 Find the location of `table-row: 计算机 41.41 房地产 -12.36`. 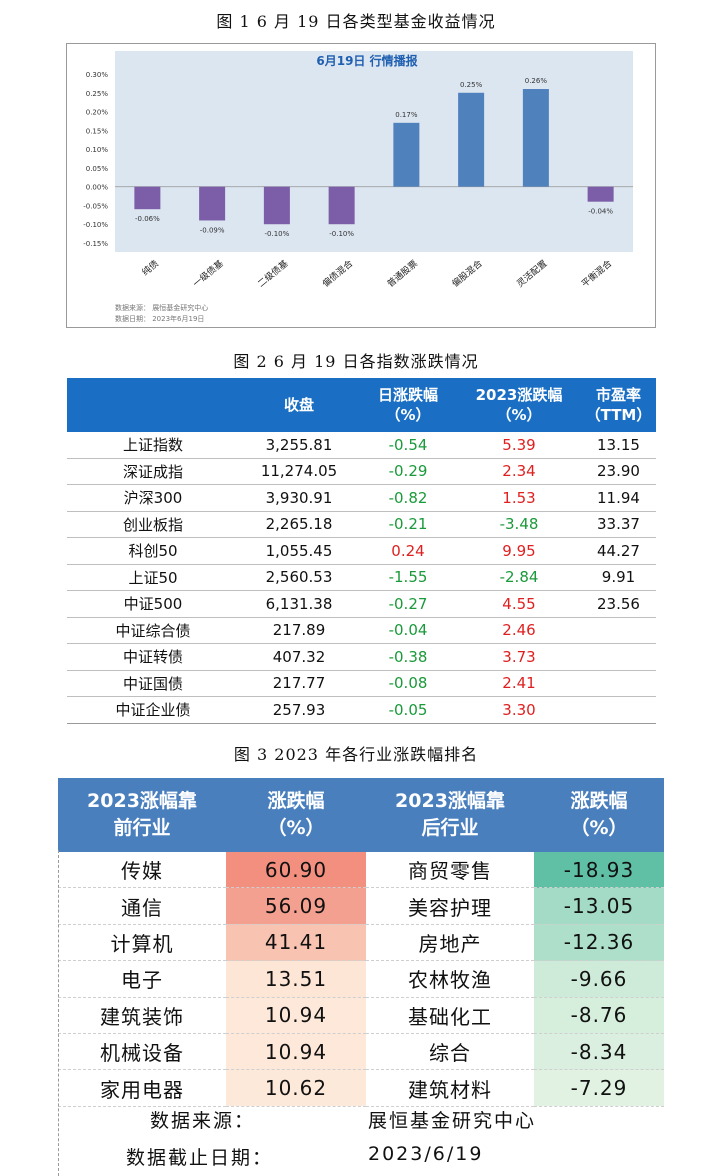

table-row: 计算机 41.41 房地产 -12.36 is located at coordinates (361, 943).